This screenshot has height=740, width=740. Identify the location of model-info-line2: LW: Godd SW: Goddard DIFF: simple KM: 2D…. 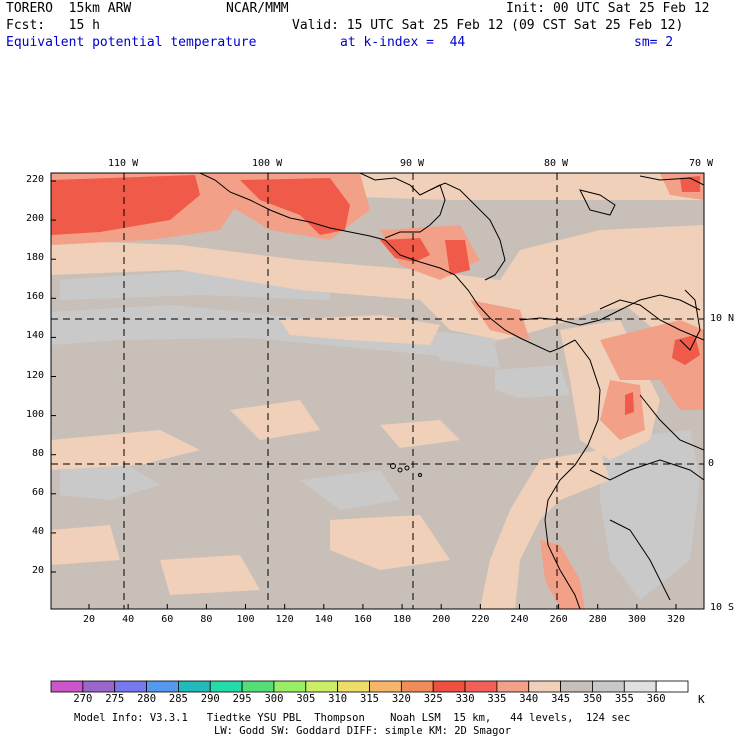
(363, 731).